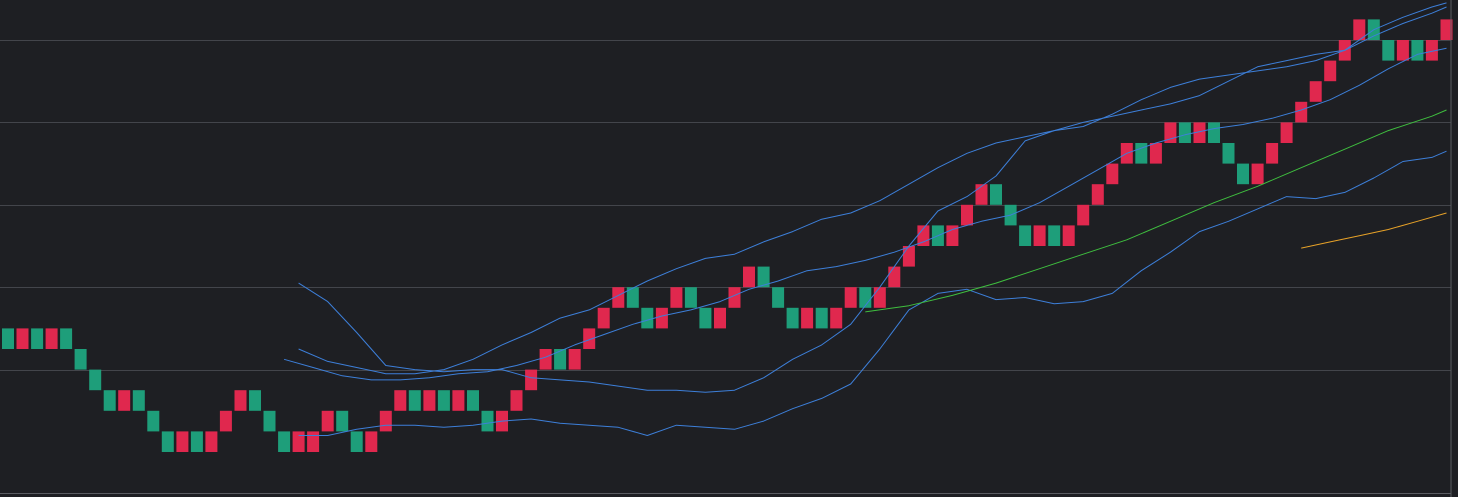 This screenshot has height=497, width=1458. Describe the element at coordinates (778, 297) in the screenshot. I see `brick-53-bullish` at that location.